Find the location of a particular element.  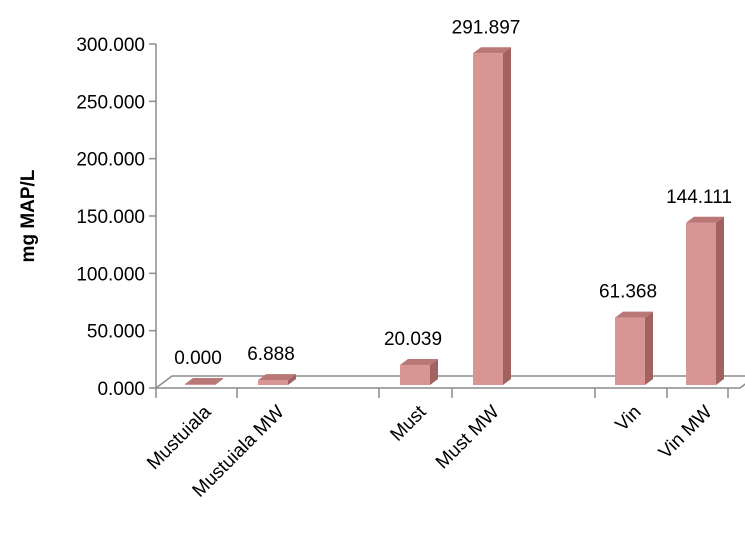

category-label: Must MW is located at coordinates (468, 438).